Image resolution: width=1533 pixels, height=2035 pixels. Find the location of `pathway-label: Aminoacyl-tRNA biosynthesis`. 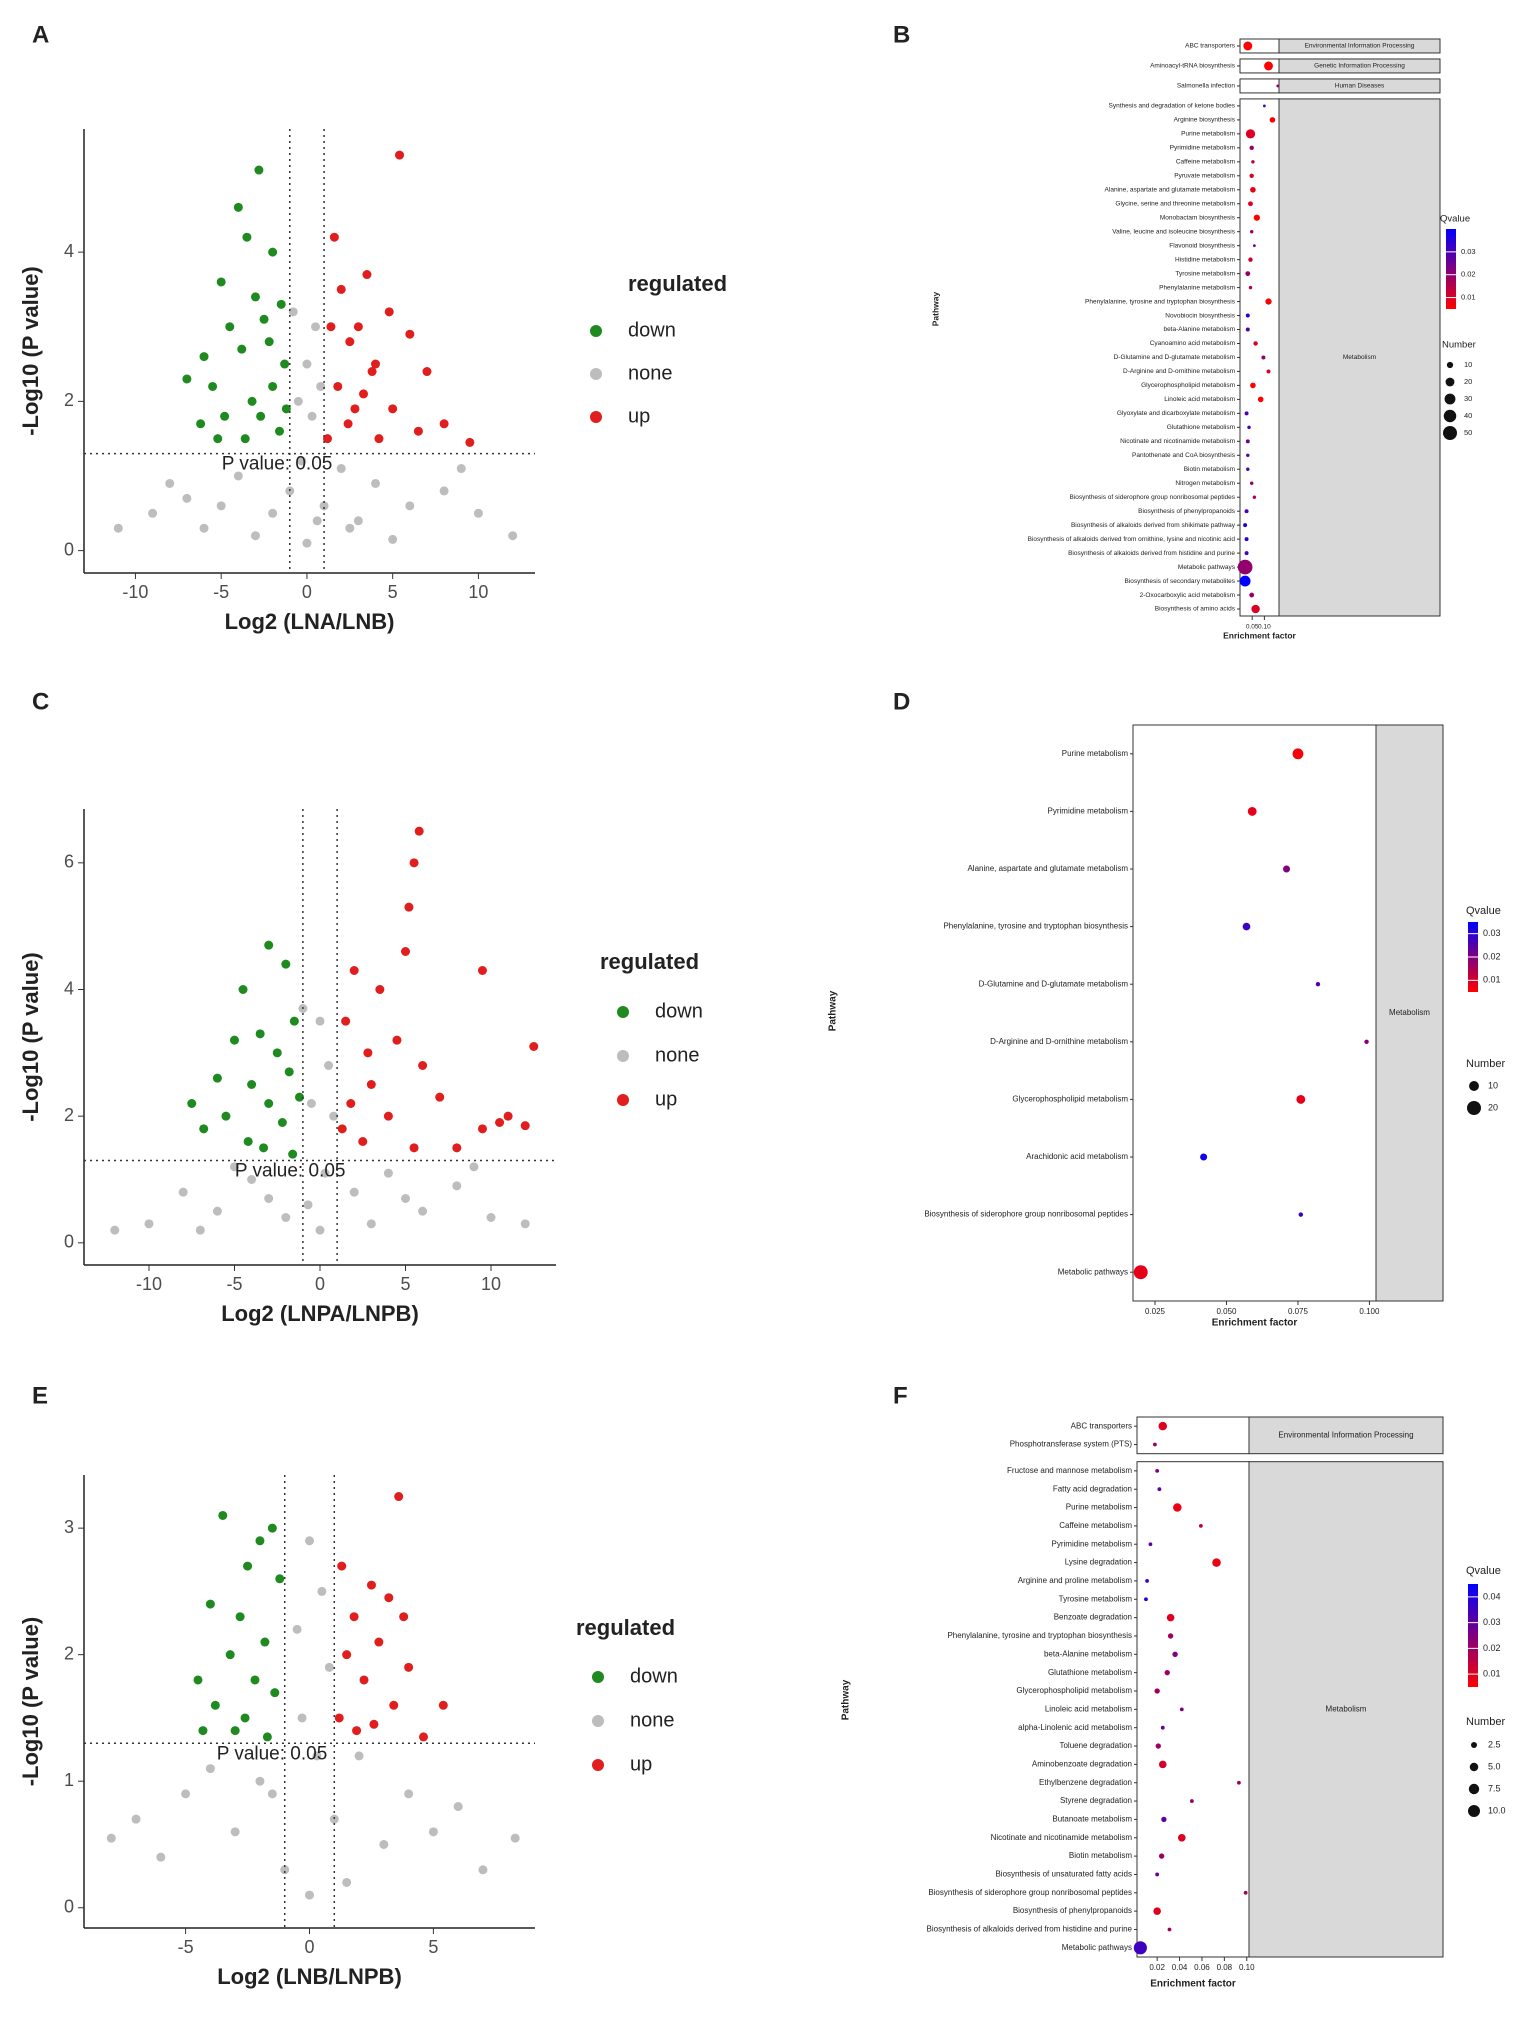

pathway-label: Aminoacyl-tRNA biosynthesis is located at coordinates (1193, 66).